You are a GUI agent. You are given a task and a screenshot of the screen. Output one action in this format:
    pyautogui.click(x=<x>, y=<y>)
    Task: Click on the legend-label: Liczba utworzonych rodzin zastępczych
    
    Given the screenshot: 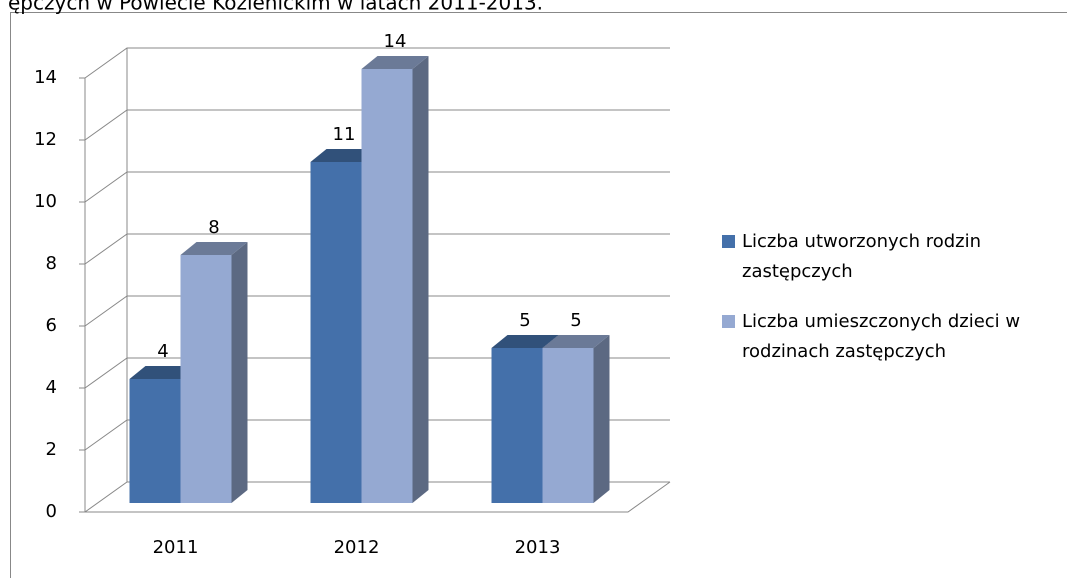 What is the action you would take?
    pyautogui.click(x=861, y=256)
    